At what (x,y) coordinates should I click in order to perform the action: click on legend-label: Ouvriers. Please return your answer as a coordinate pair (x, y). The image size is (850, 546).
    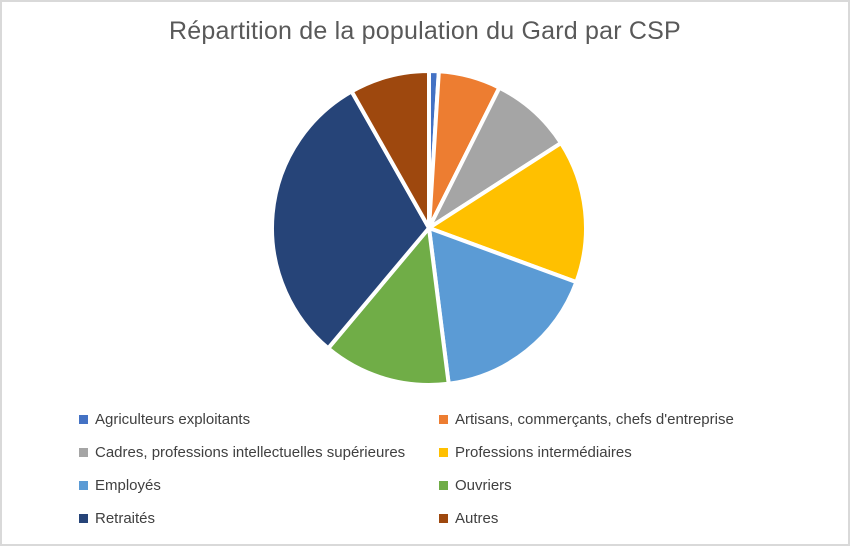
    Looking at the image, I should click on (483, 485).